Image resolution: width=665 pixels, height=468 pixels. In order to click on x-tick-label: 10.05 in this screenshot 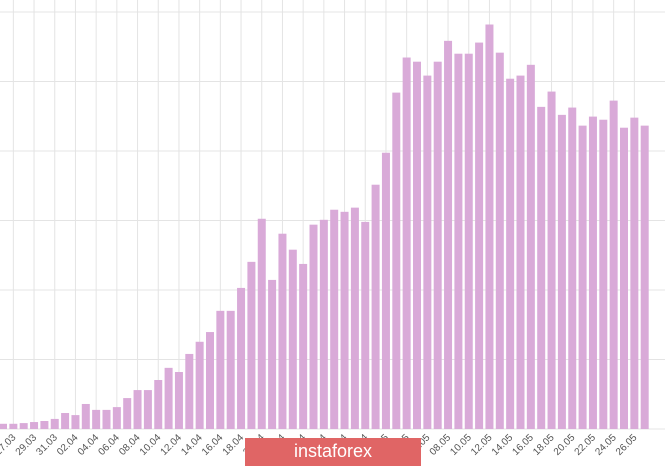, I will do `click(461, 445)`.